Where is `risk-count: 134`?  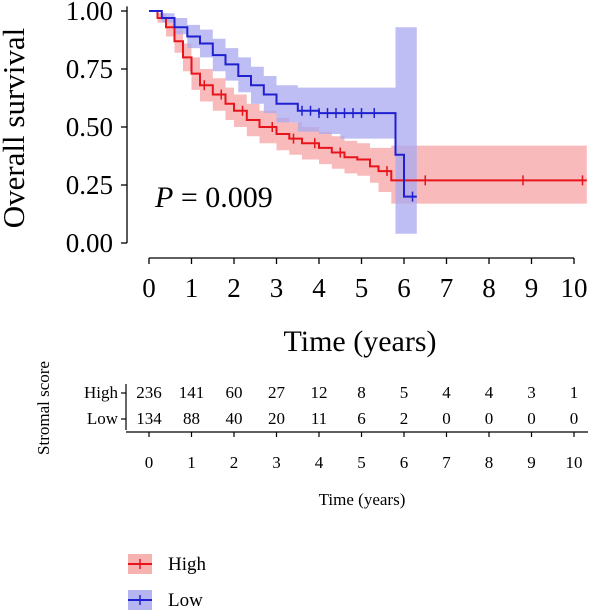
risk-count: 134 is located at coordinates (149, 418).